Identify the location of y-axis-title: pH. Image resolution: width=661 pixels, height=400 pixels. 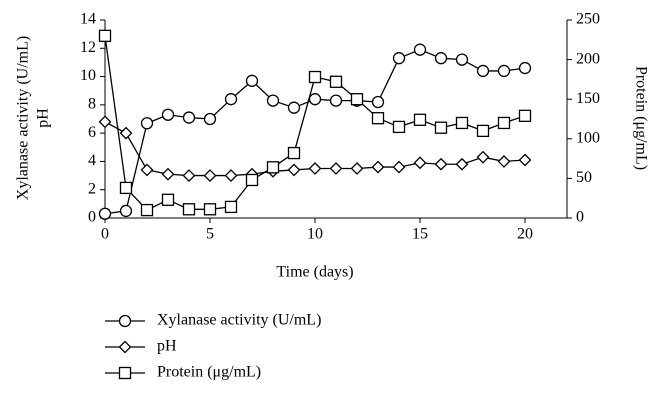
(43, 118).